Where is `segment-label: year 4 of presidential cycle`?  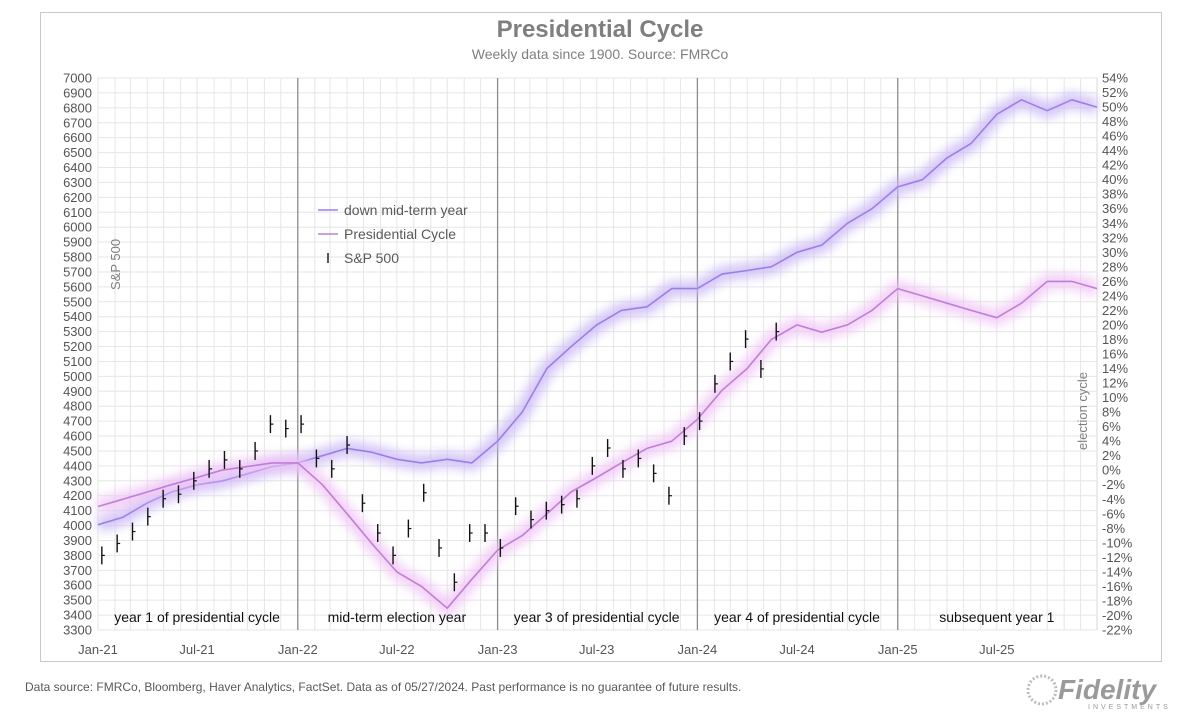
segment-label: year 4 of presidential cycle is located at coordinates (797, 617).